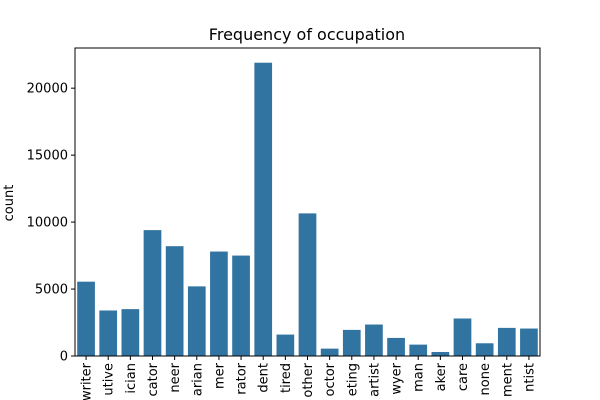  Describe the element at coordinates (307, 284) in the screenshot. I see `bar-other` at that location.